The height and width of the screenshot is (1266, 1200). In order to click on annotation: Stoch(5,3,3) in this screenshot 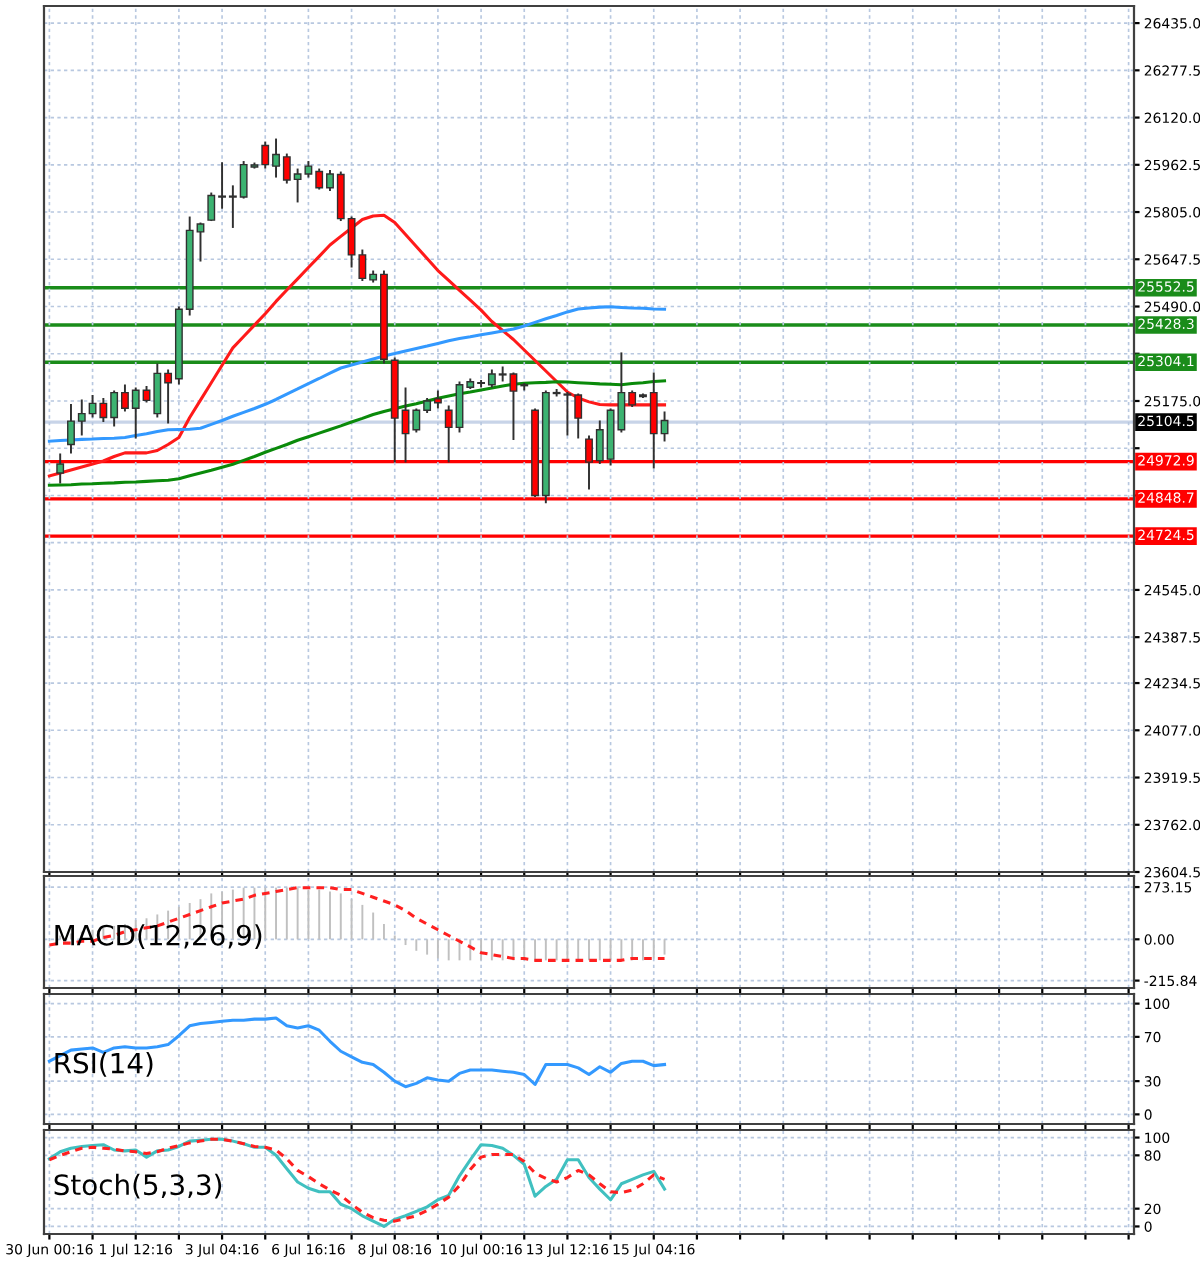, I will do `click(138, 1186)`.